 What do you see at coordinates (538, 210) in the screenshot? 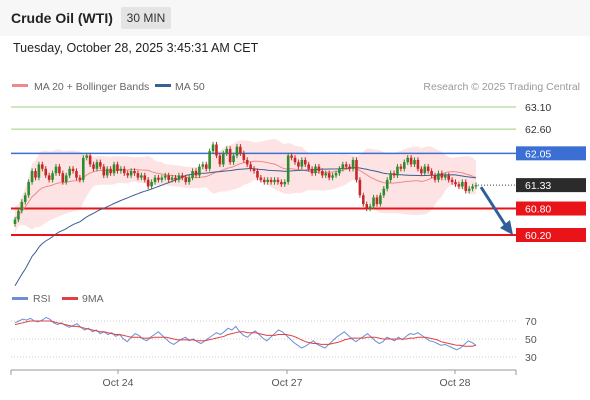
I see `level-label-60-80: 60.80` at bounding box center [538, 210].